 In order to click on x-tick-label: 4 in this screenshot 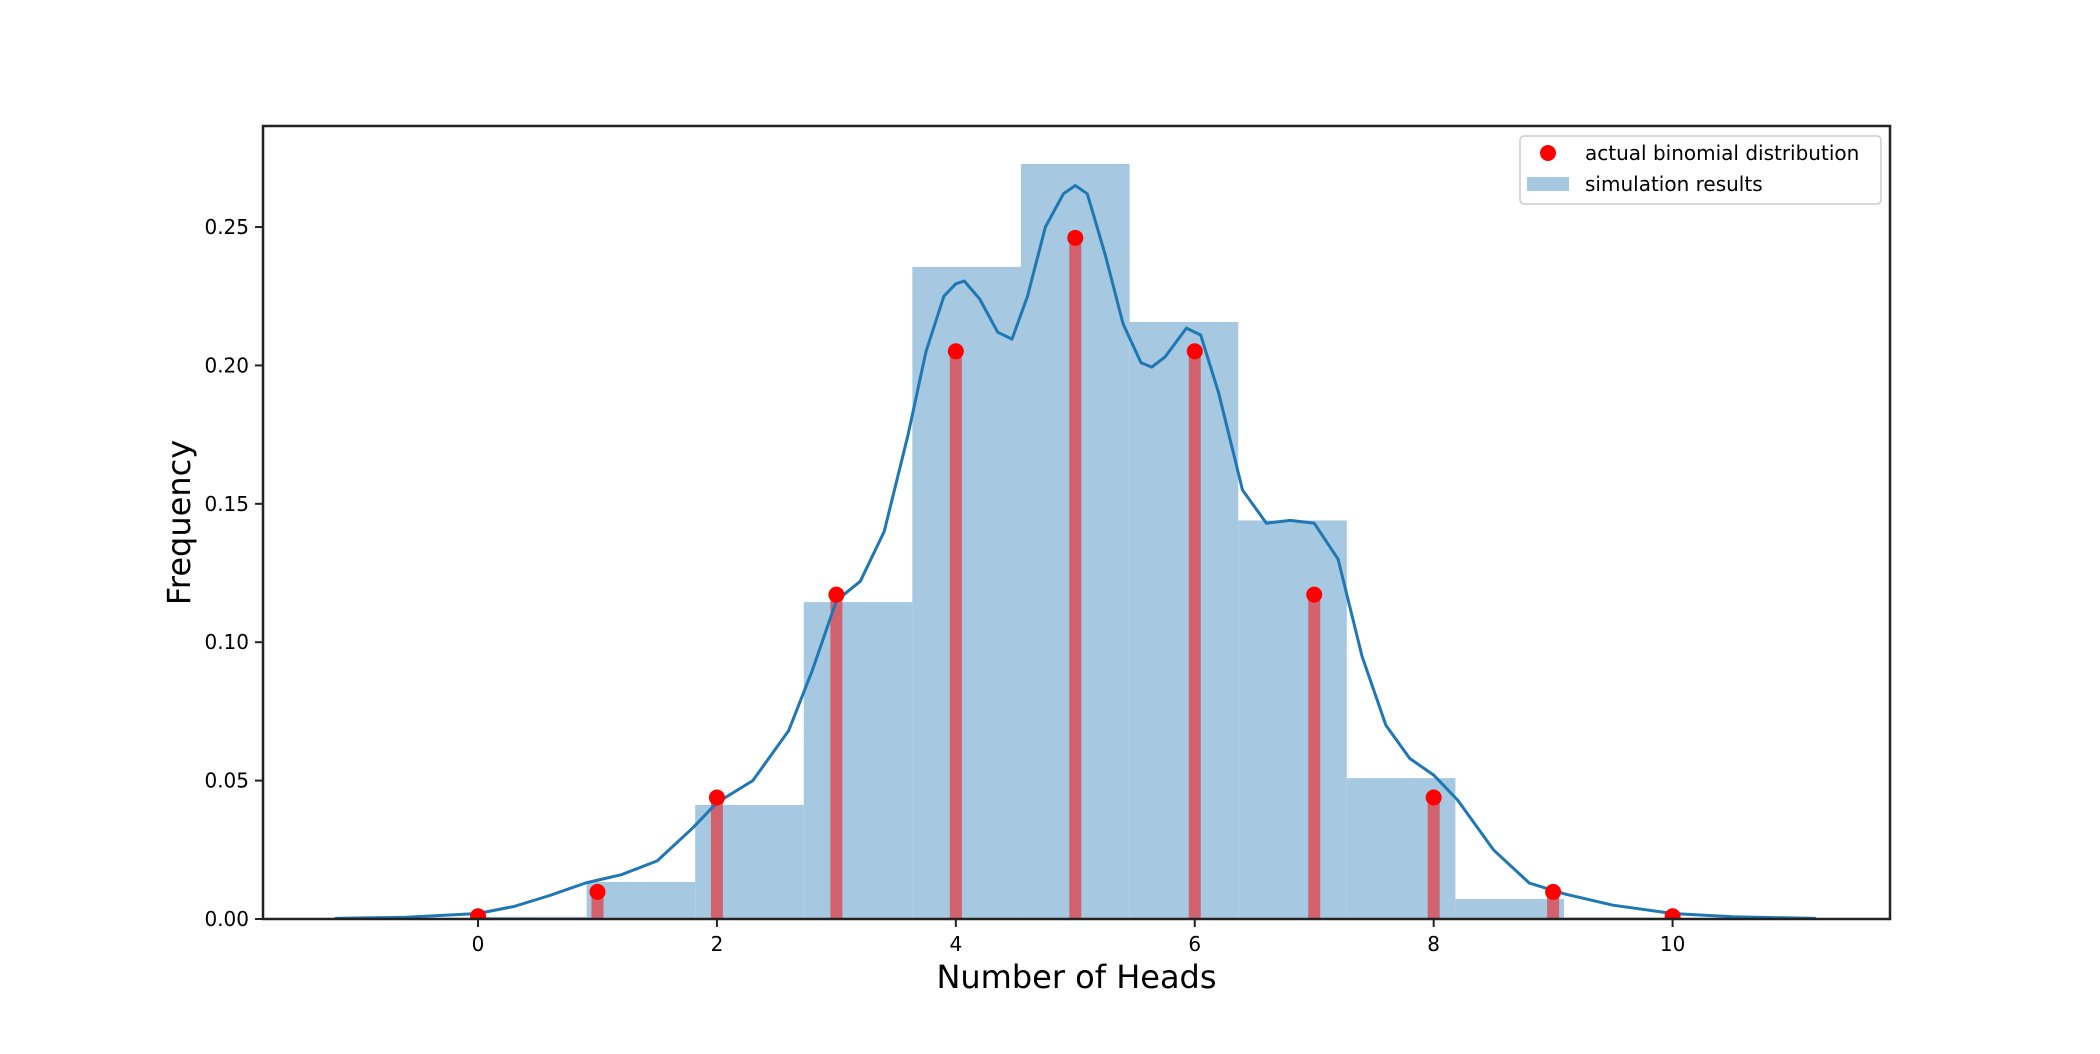, I will do `click(955, 944)`.